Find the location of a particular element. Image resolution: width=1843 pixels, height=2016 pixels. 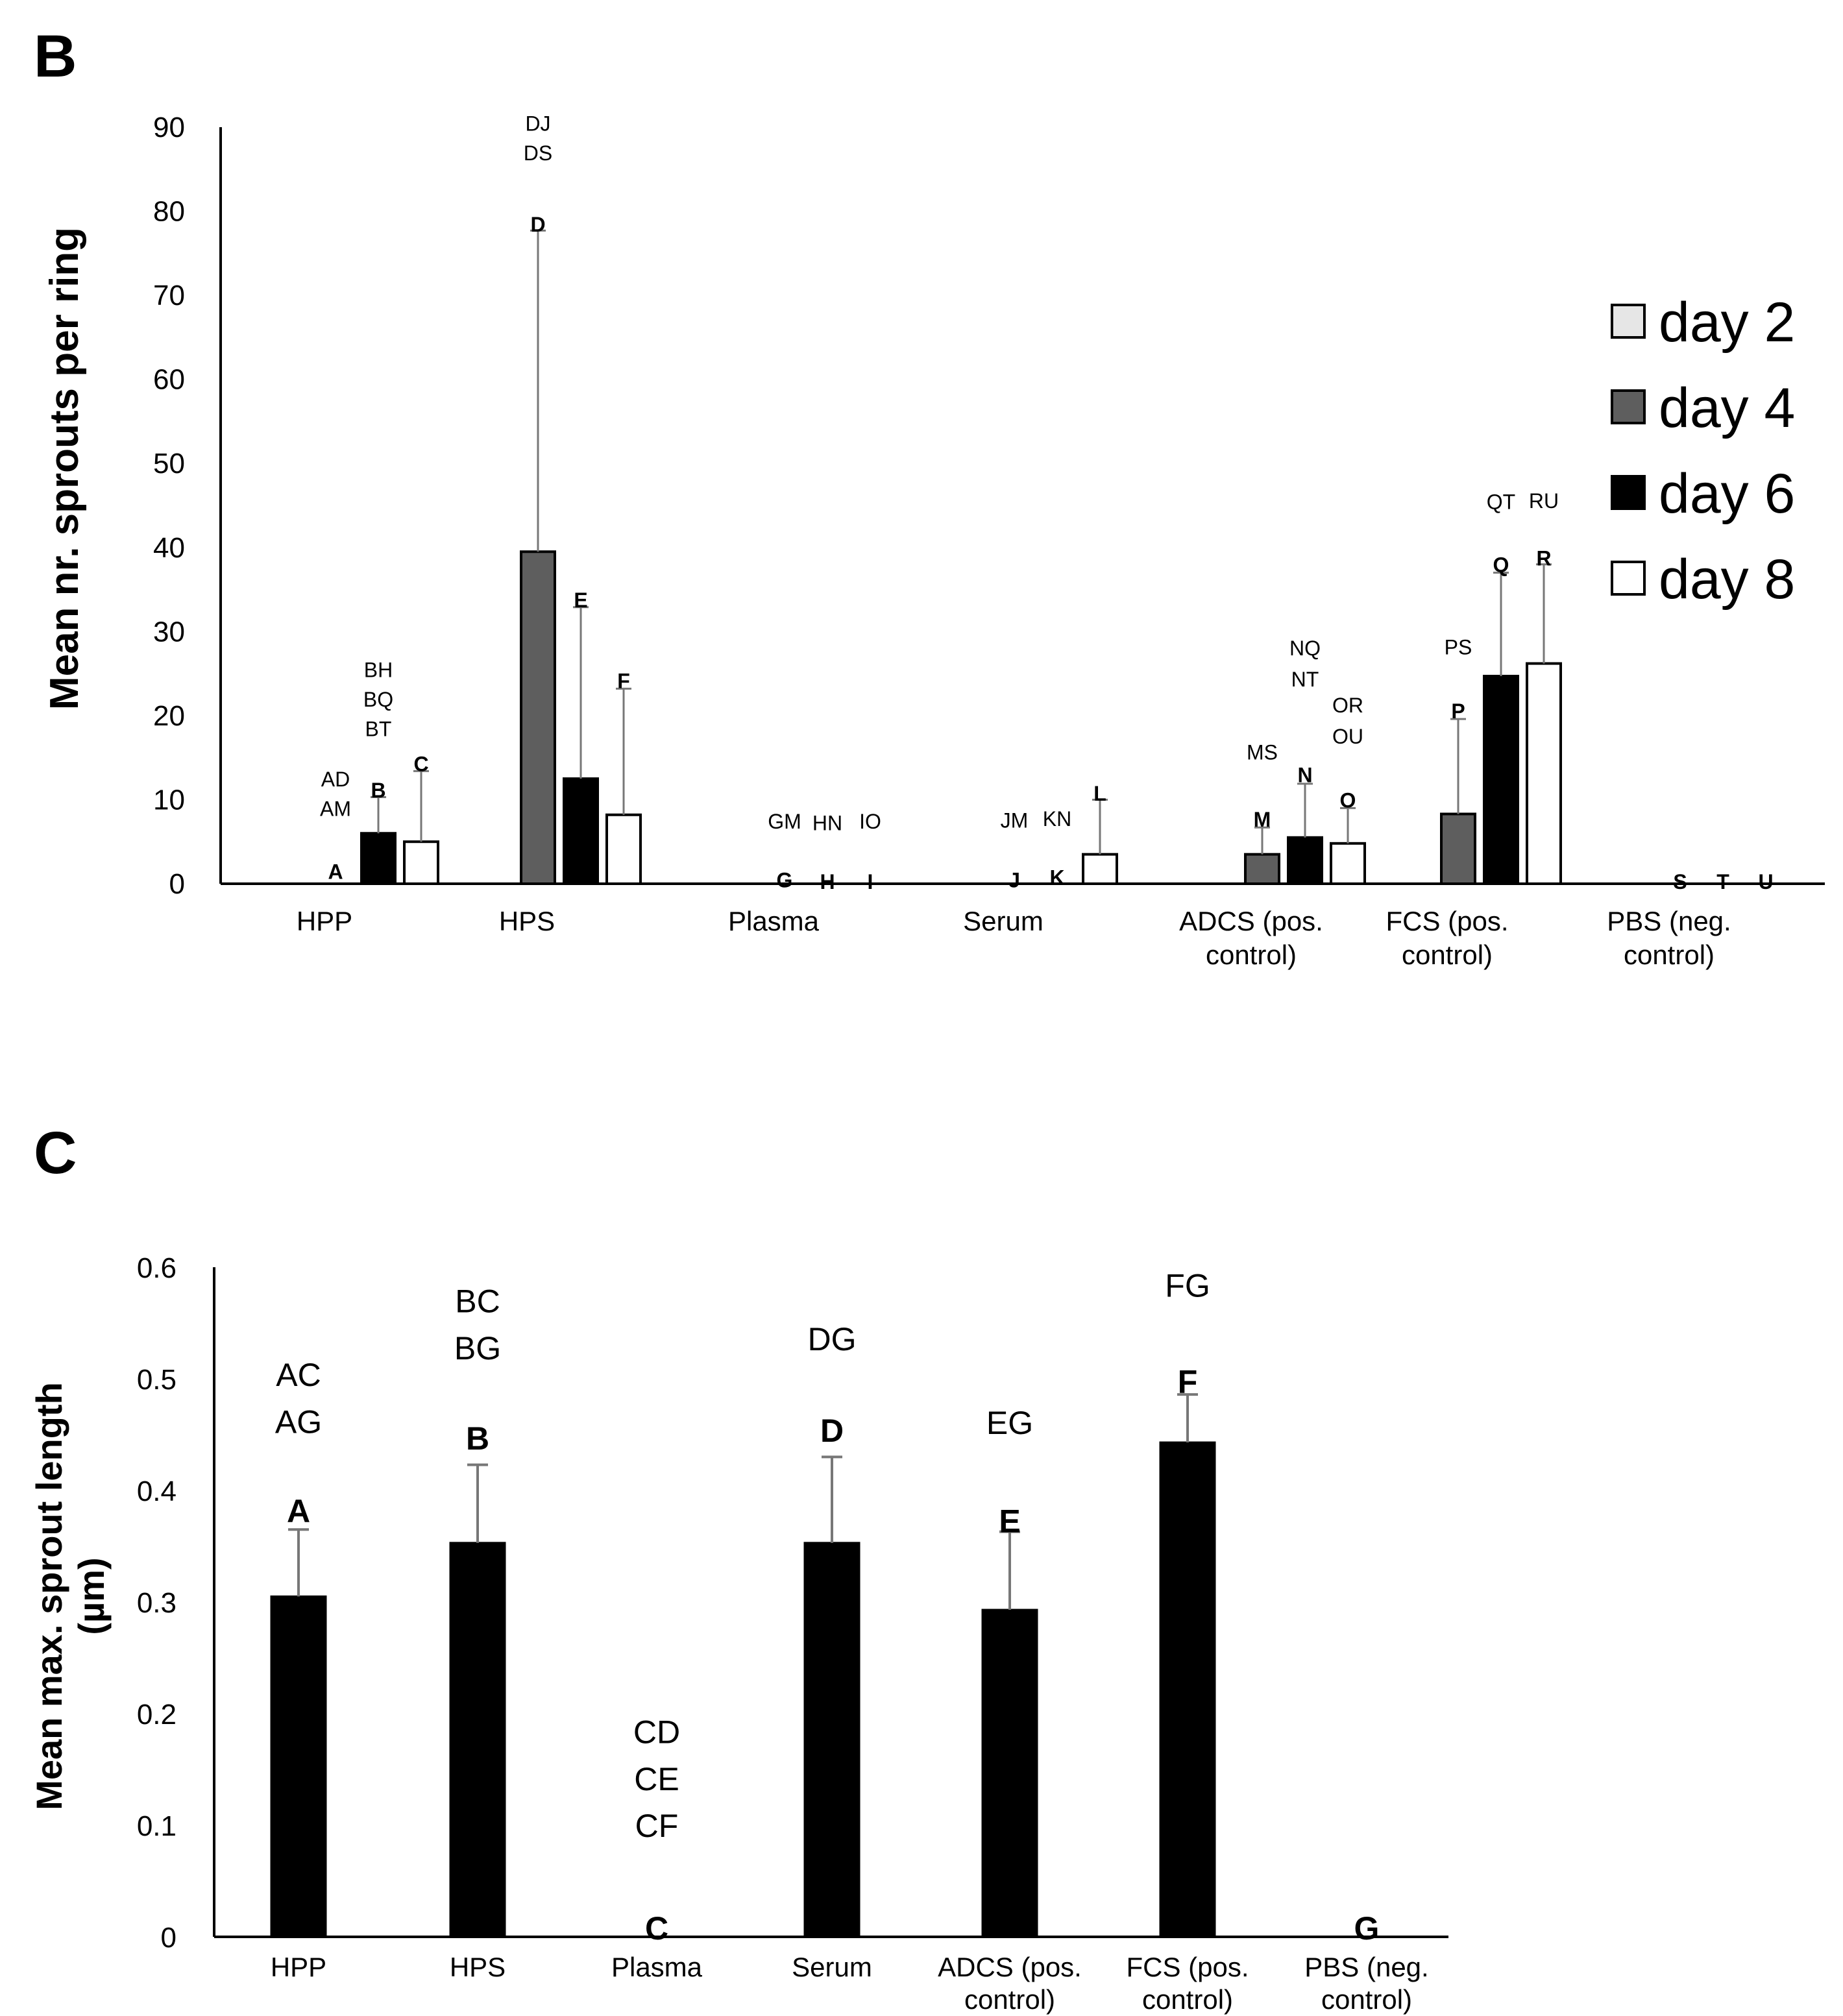

significance-label: NQ is located at coordinates (1305, 648).